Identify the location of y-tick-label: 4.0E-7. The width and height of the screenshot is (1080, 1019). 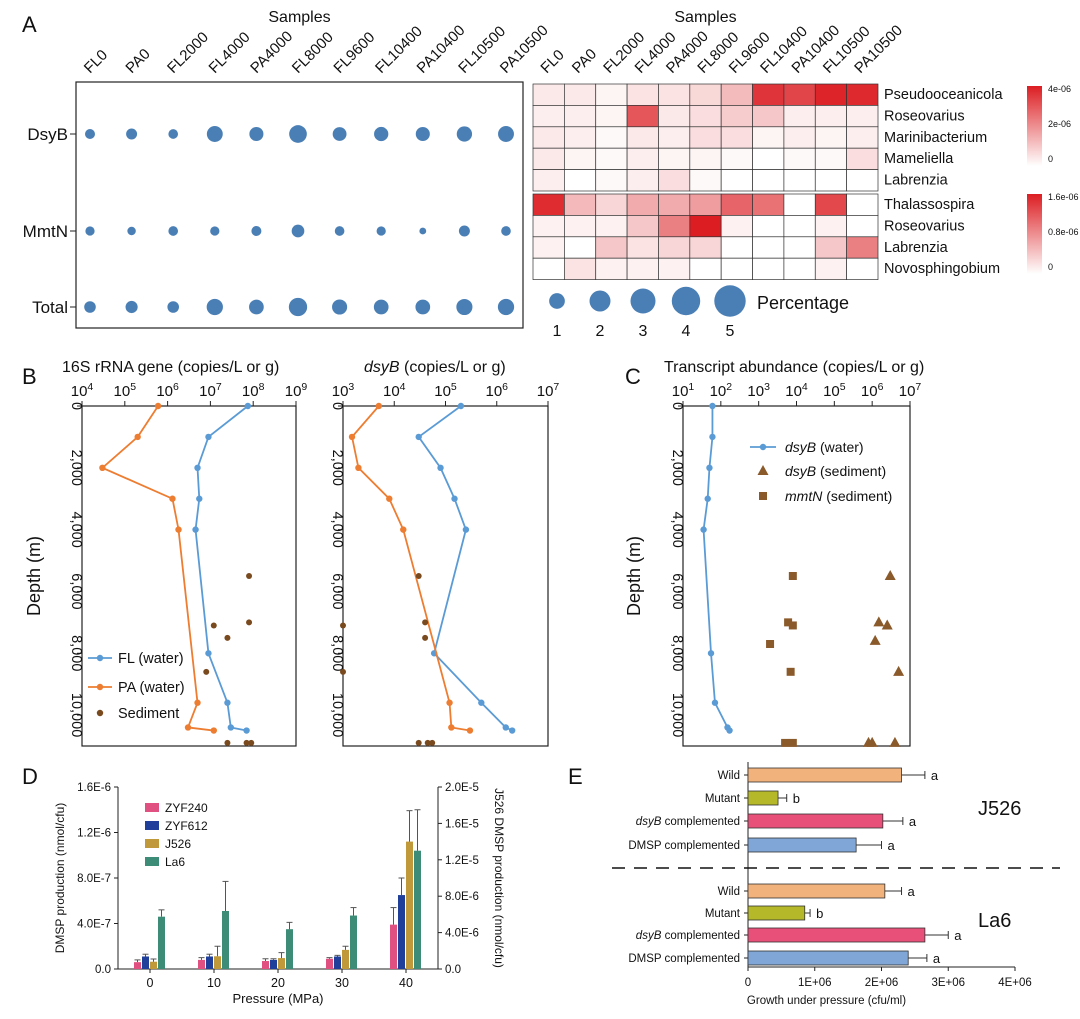
(94, 925).